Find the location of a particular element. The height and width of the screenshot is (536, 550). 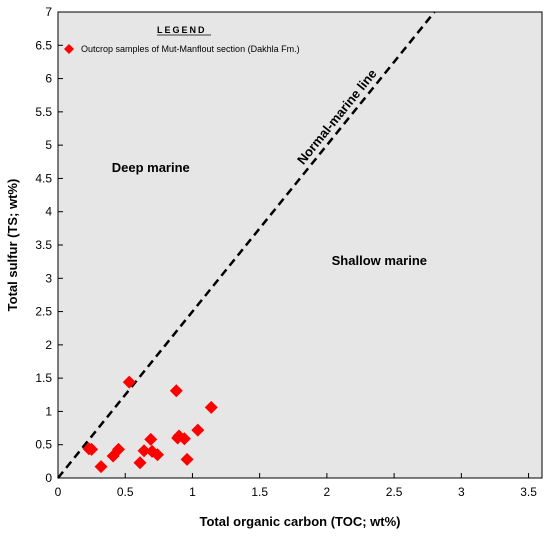

y-tick-label: 0 is located at coordinates (48, 478).